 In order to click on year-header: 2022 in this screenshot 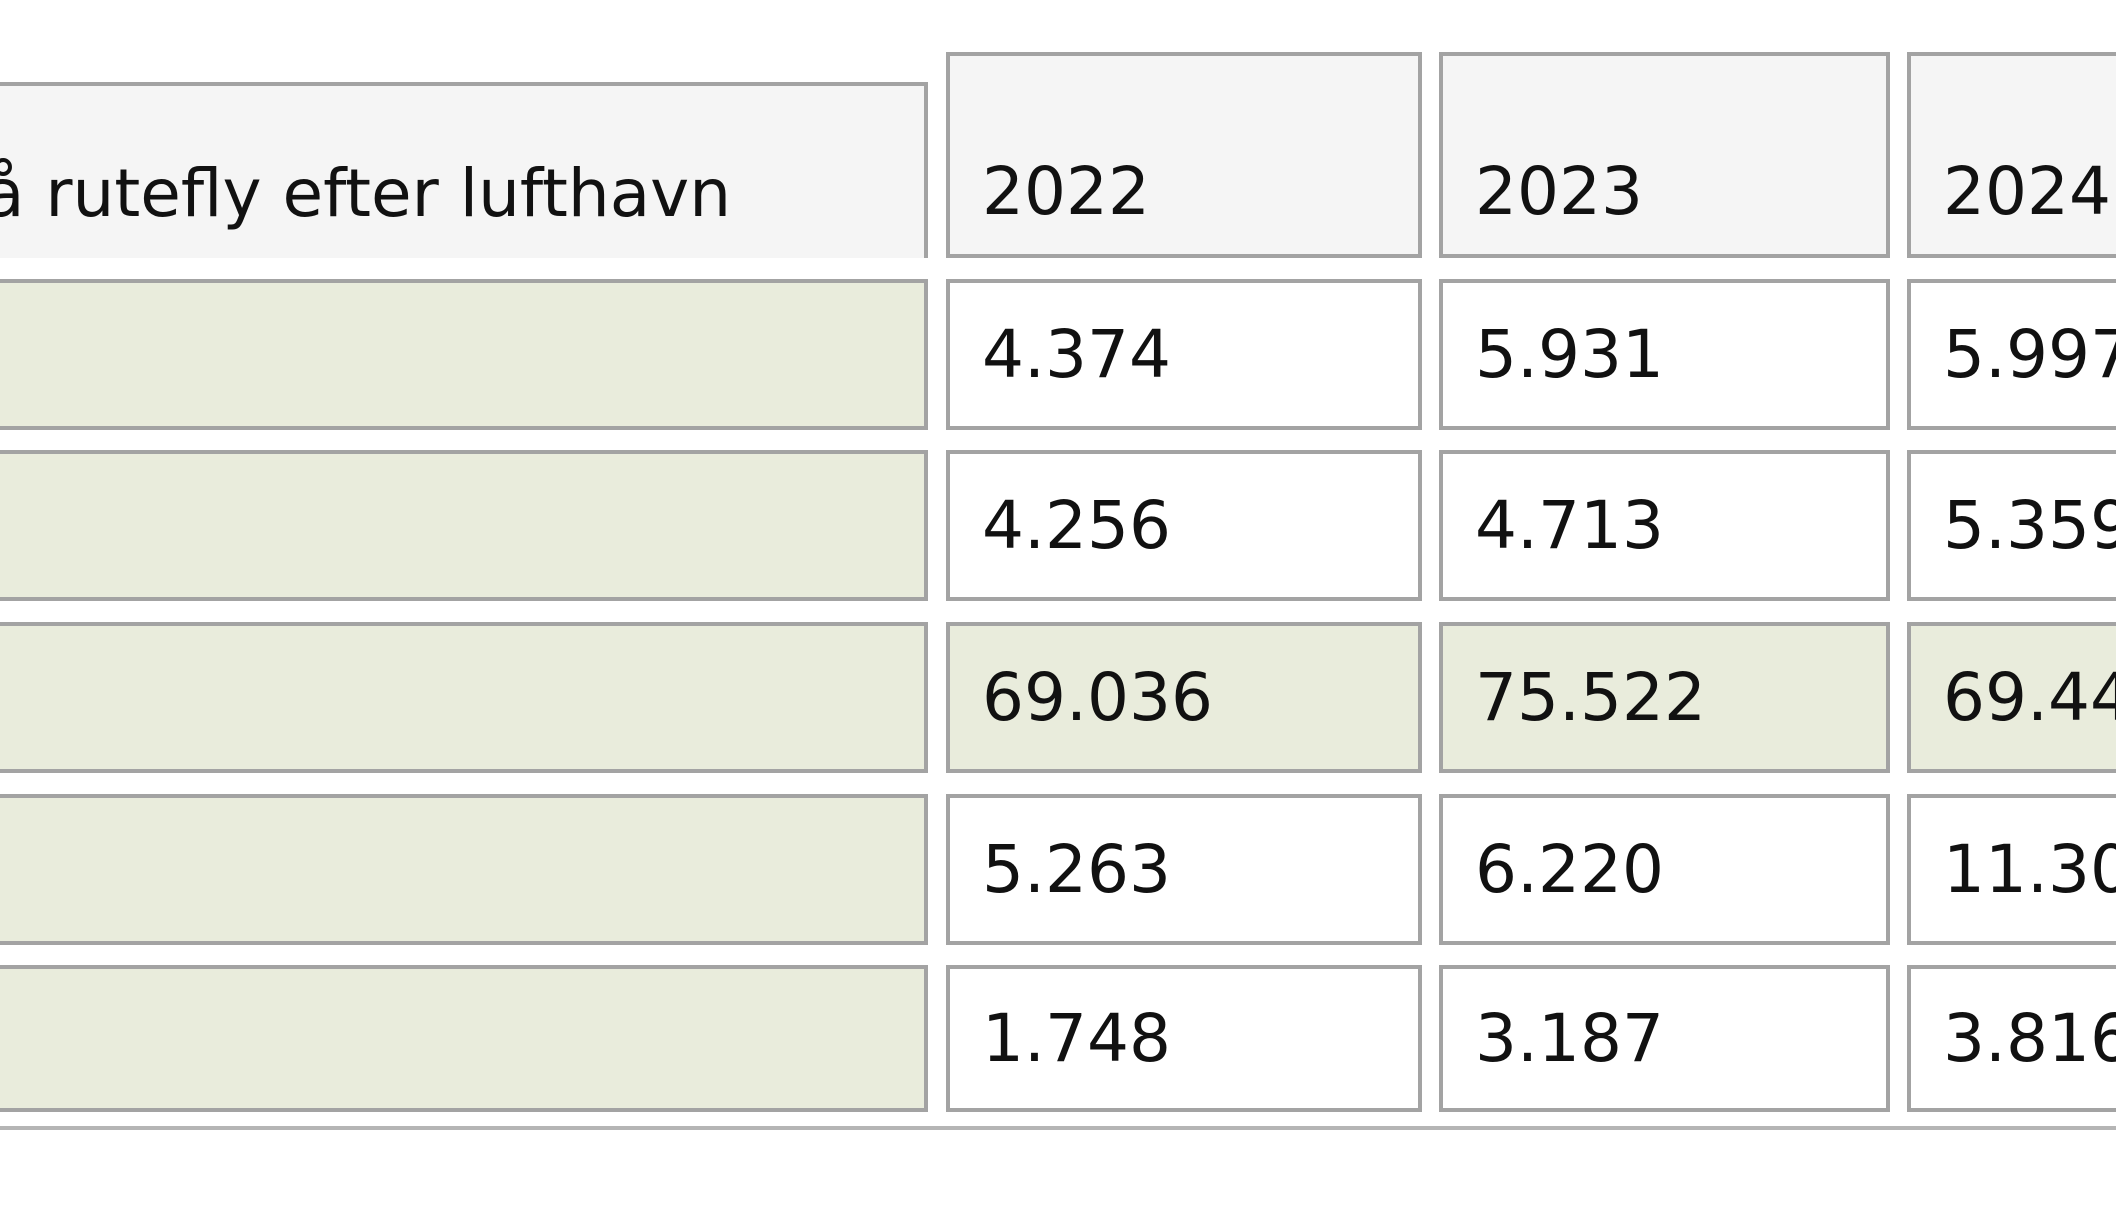, I will do `click(1184, 155)`.